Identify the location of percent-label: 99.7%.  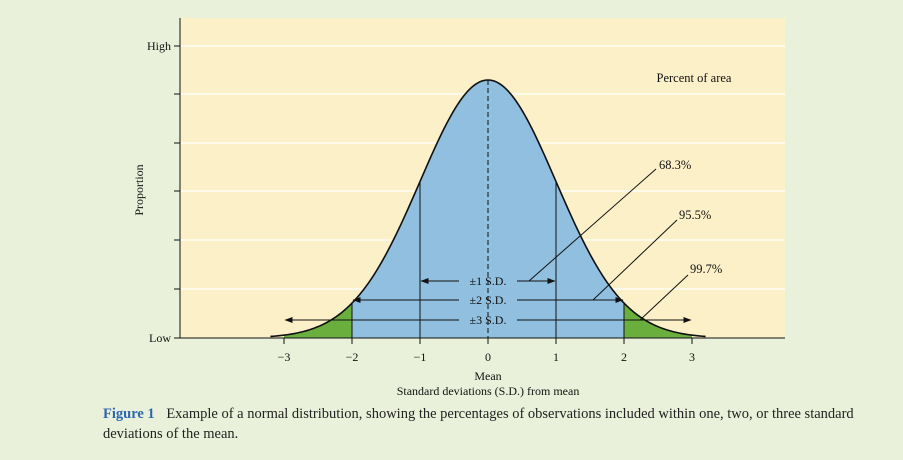
(706, 269).